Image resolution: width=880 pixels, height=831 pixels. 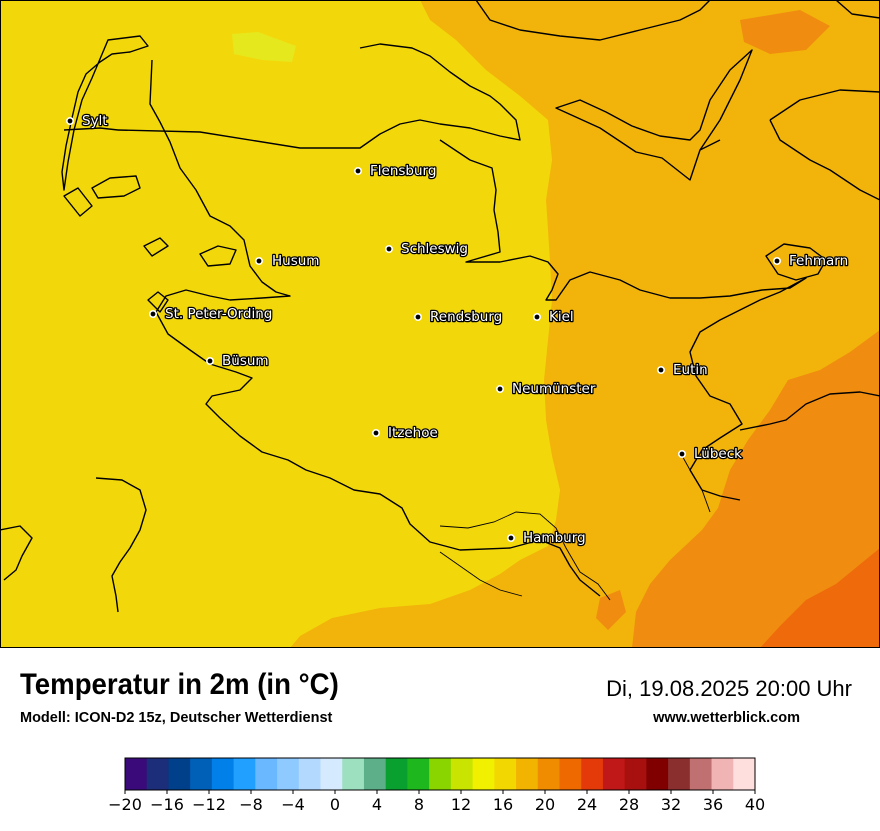 I want to click on colorbar-boxes, so click(x=440, y=774).